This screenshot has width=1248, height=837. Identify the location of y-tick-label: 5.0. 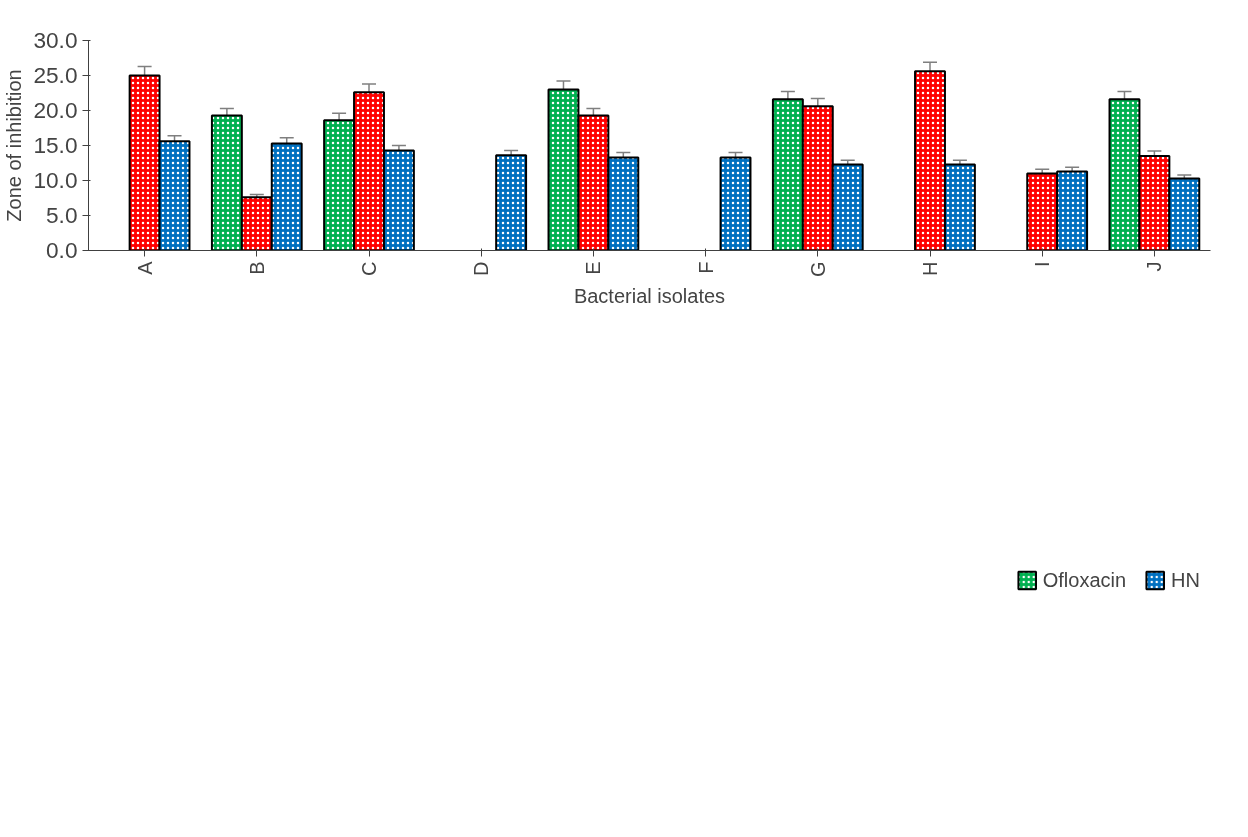
(62, 215).